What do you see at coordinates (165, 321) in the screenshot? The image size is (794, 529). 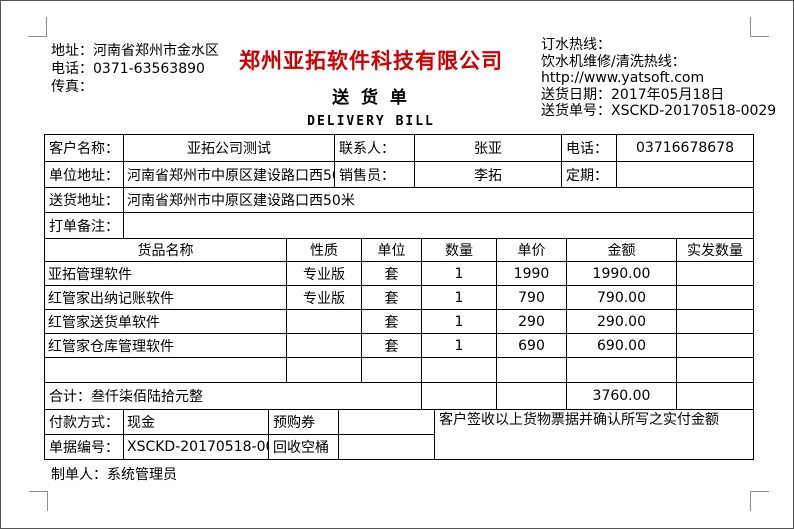 I see `product-name: 红管家送货单软件` at bounding box center [165, 321].